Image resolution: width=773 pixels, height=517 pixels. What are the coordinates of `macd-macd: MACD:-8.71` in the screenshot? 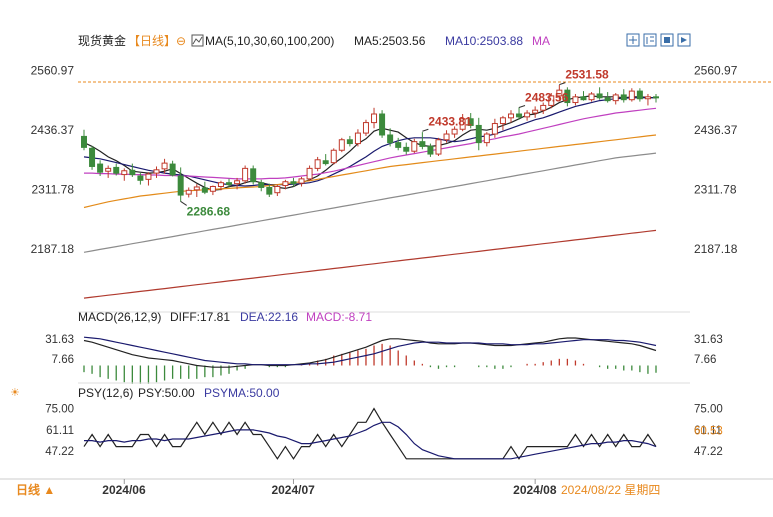 It's located at (339, 317).